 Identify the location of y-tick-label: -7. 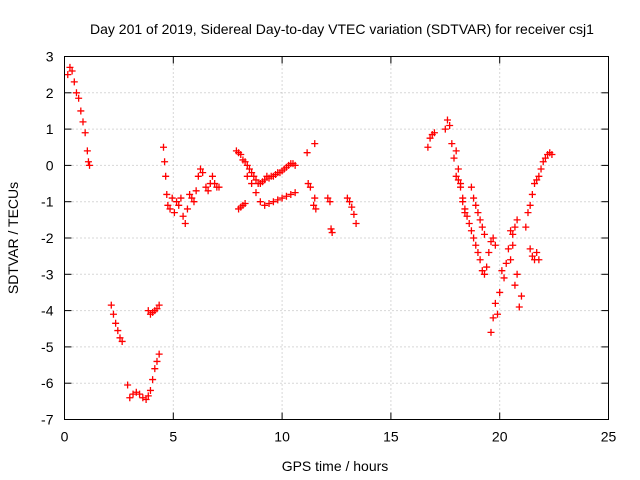
(47, 420).